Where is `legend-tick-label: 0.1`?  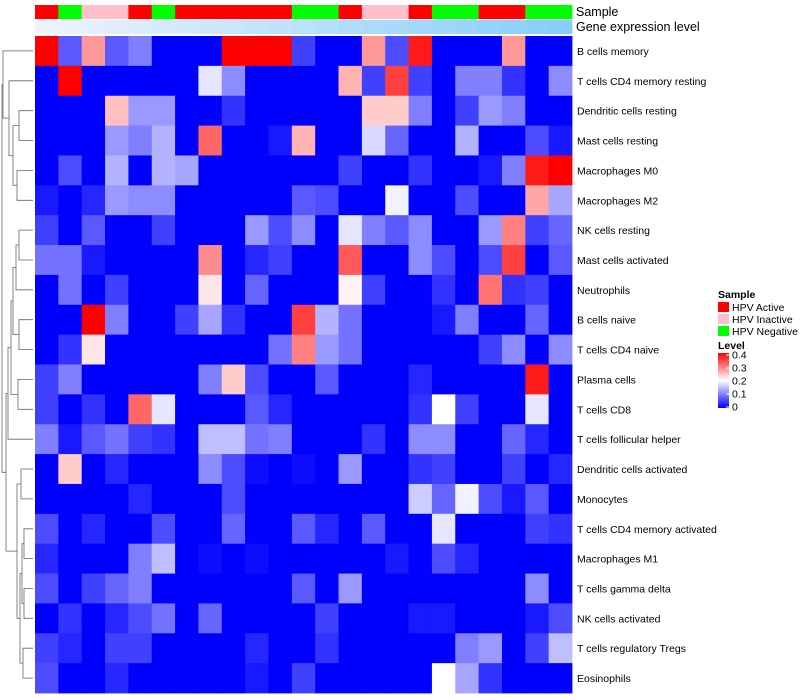
legend-tick-label: 0.1 is located at coordinates (739, 395).